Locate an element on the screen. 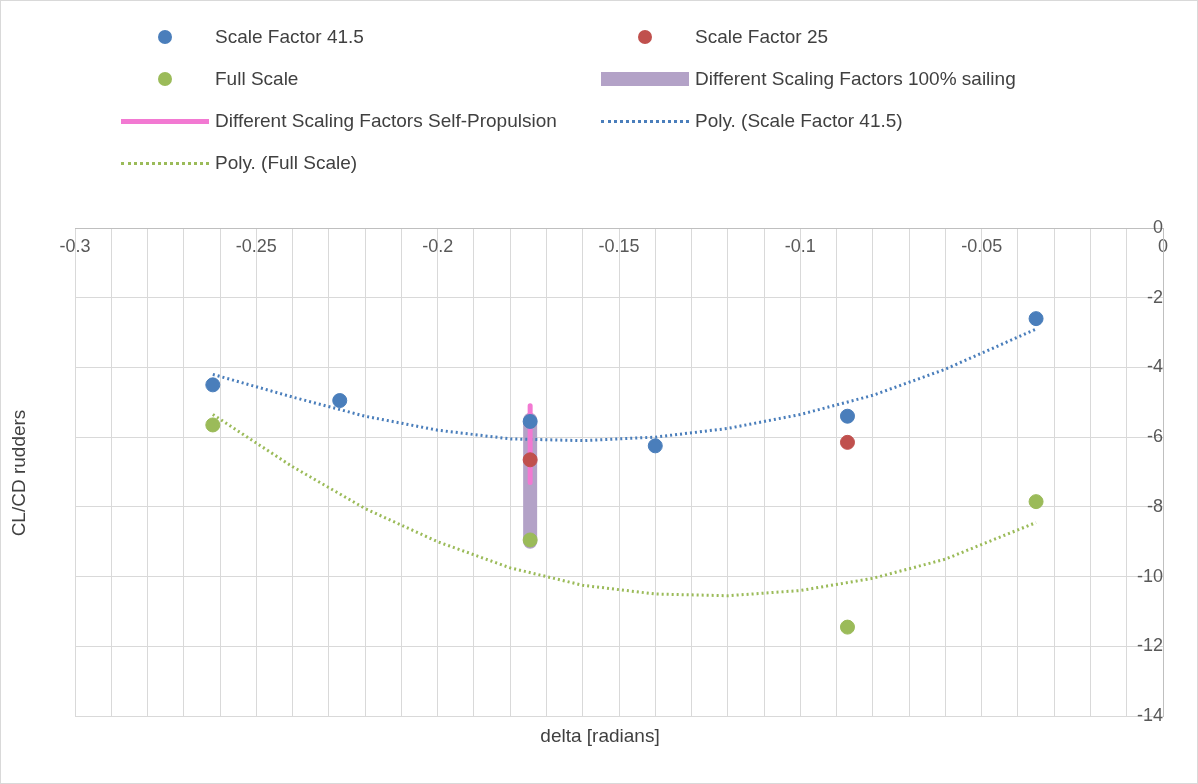 This screenshot has height=784, width=1198. x-tick-label: -0.15 is located at coordinates (619, 245).